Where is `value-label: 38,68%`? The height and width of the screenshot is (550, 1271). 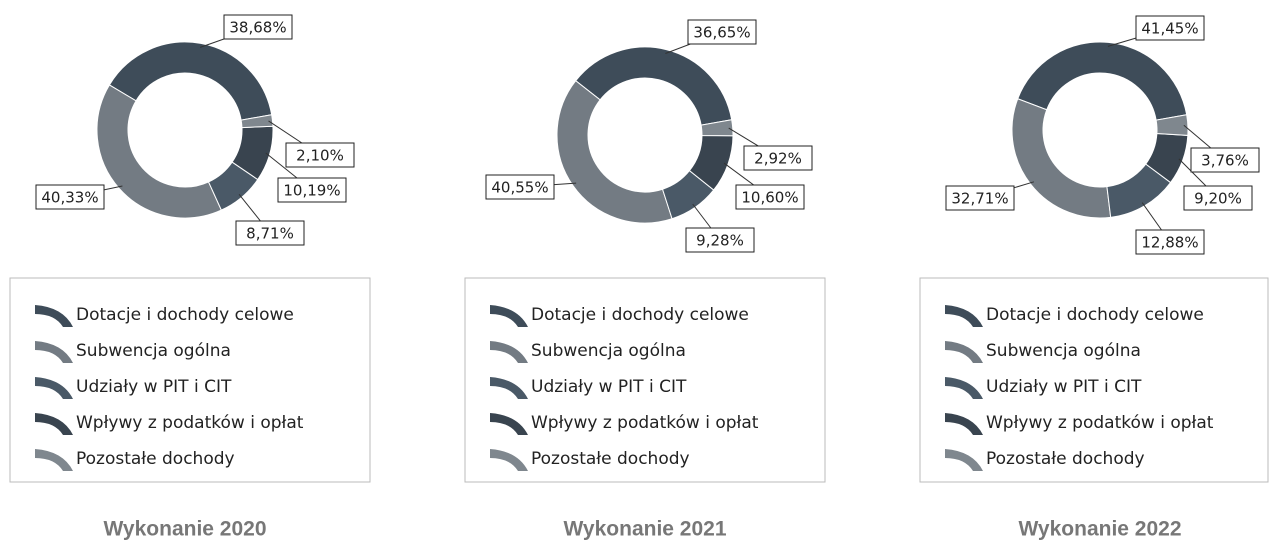 value-label: 38,68% is located at coordinates (257, 28).